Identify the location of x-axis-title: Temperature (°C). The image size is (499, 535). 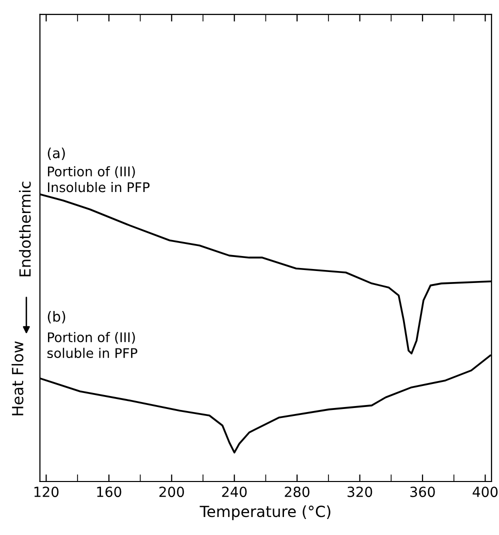
(265, 512).